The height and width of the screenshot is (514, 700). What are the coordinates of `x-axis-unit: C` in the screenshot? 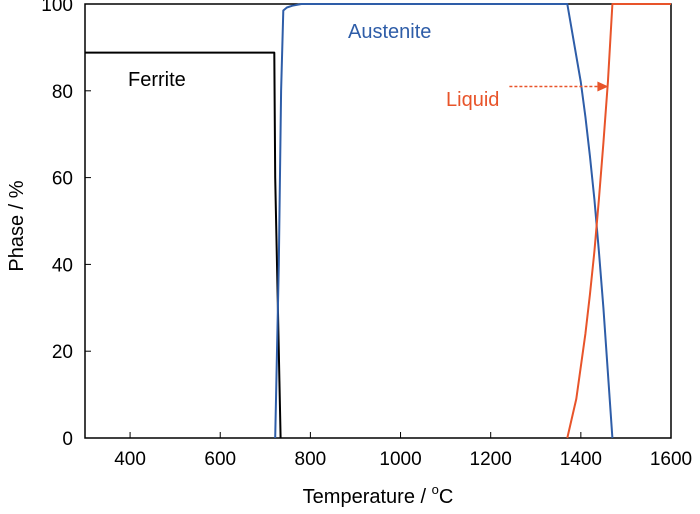 It's located at (446, 497).